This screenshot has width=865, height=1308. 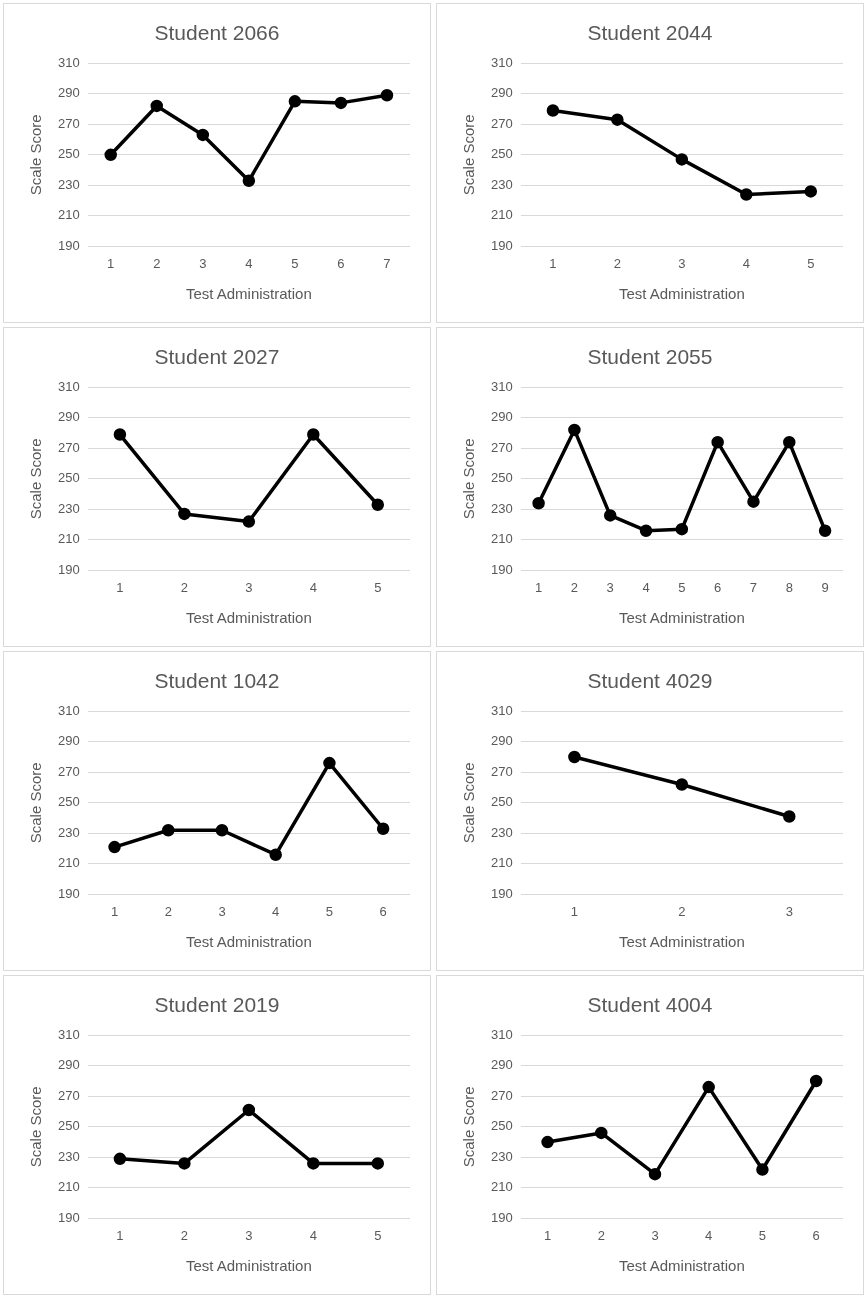 What do you see at coordinates (650, 33) in the screenshot?
I see `chart-title: Student 2044` at bounding box center [650, 33].